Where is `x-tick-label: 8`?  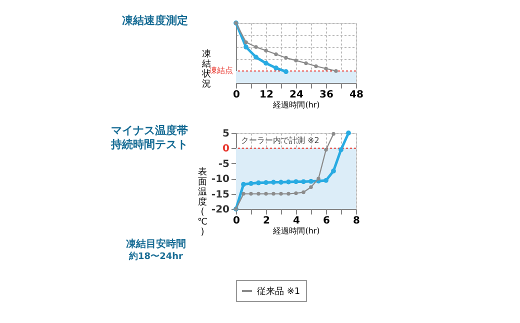
x-tick-label: 8 is located at coordinates (356, 221).